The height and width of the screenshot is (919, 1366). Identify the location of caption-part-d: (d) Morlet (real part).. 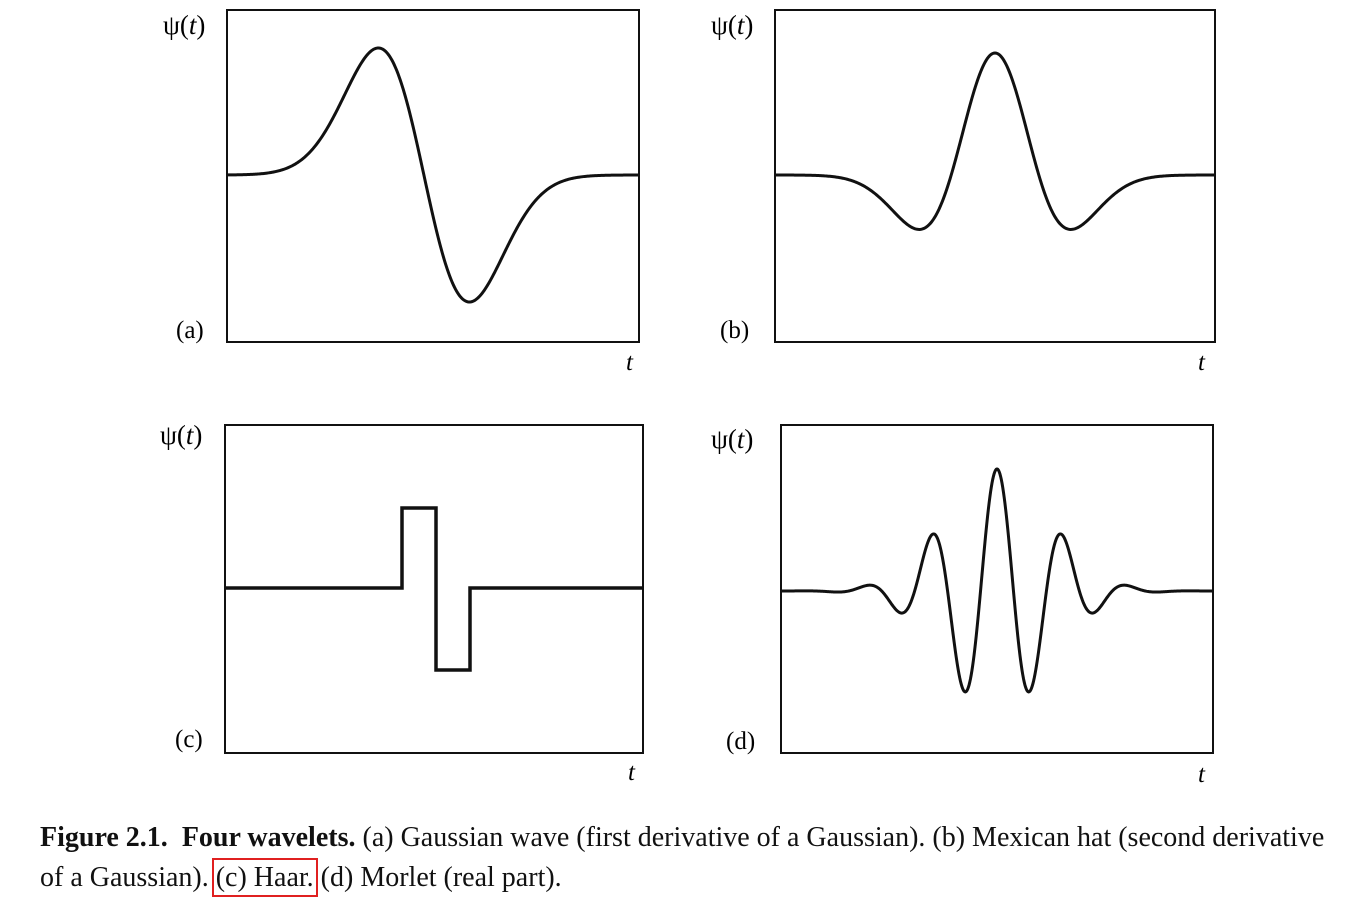
(441, 877).